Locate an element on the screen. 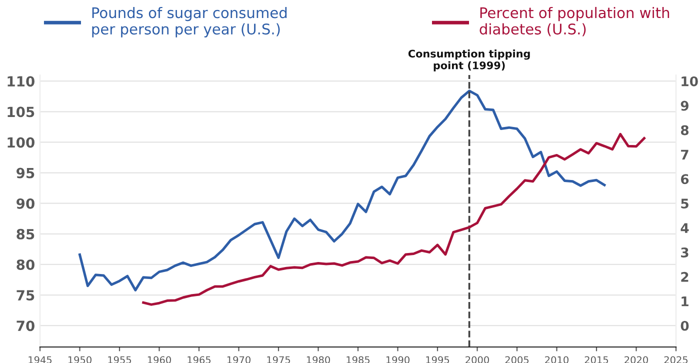 This screenshot has width=700, height=363. y2-tick-label: 4 is located at coordinates (684, 228).